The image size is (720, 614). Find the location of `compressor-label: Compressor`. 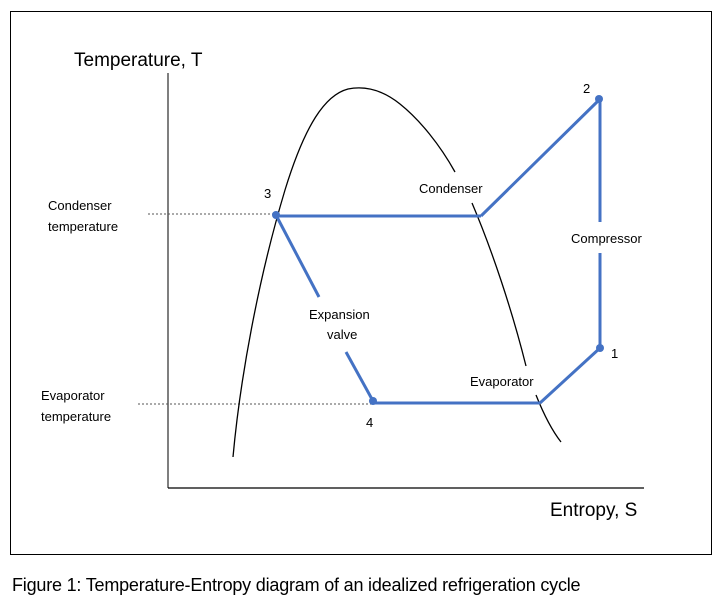

compressor-label: Compressor is located at coordinates (606, 238).